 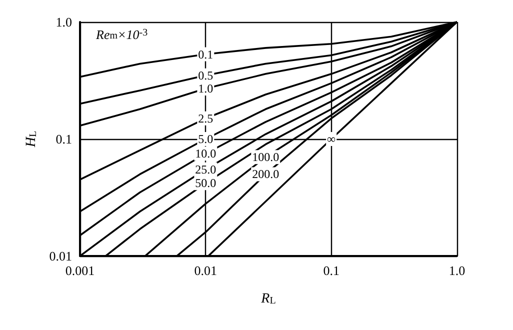 I want to click on y-tick-label: 0.1, so click(x=64, y=139).